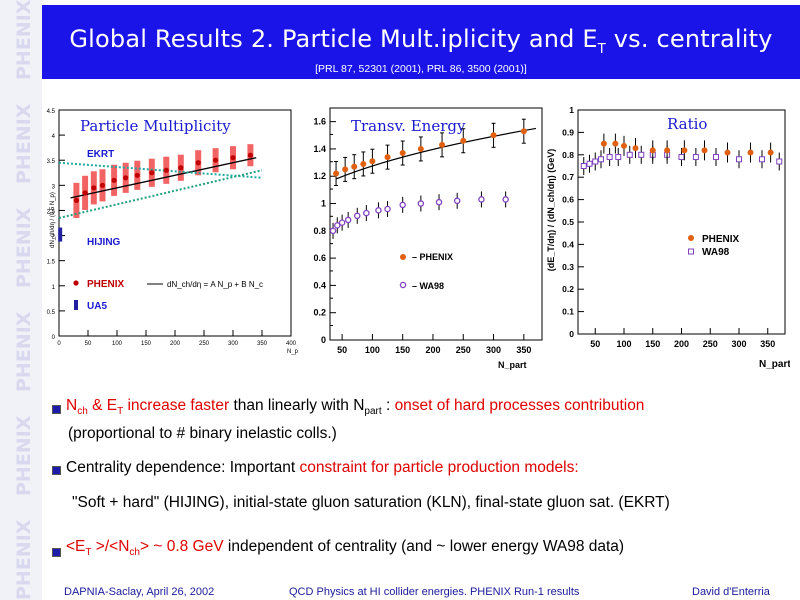  I want to click on x-tick-label: 300, so click(233, 344).